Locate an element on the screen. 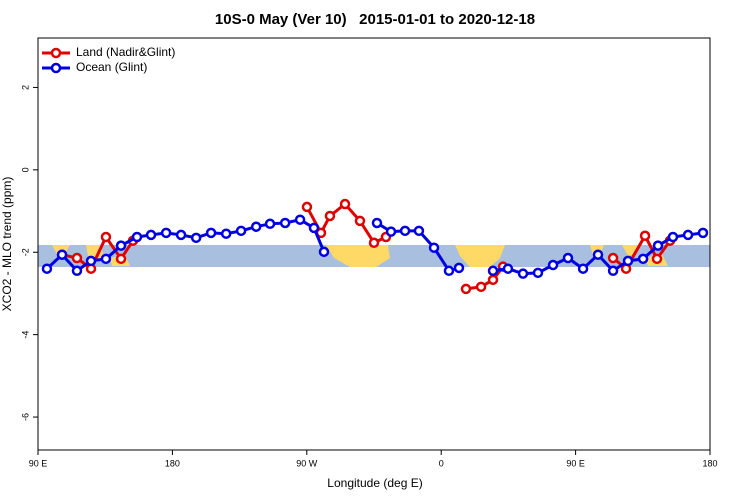  x-tick-label: 0 is located at coordinates (441, 463).